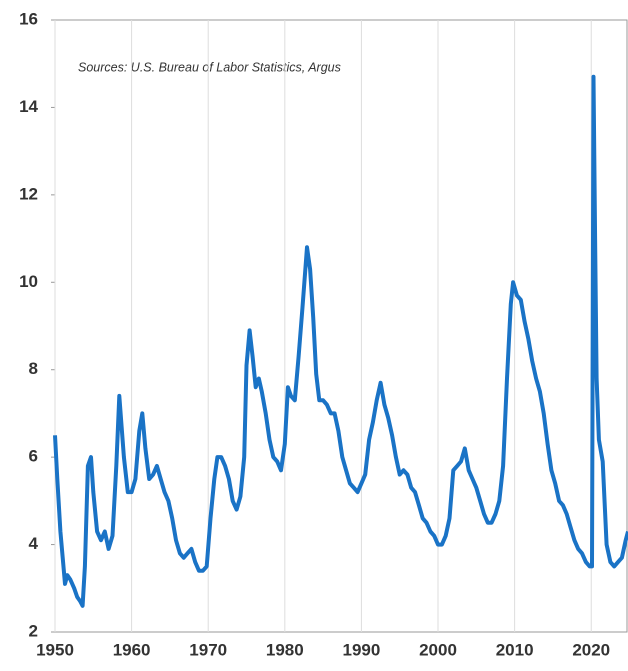 Image resolution: width=628 pixels, height=671 pixels. What do you see at coordinates (28, 18) in the screenshot?
I see `y-tick-label: 16` at bounding box center [28, 18].